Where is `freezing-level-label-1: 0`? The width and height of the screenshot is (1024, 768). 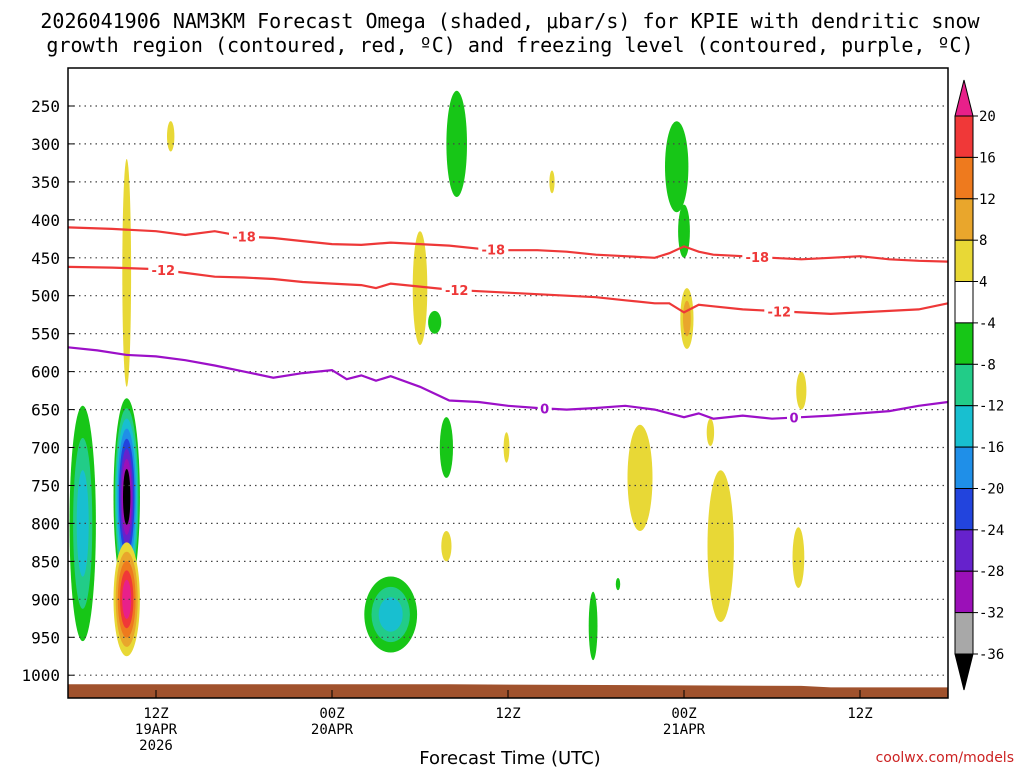
freezing-level-label-1: 0 is located at coordinates (793, 419).